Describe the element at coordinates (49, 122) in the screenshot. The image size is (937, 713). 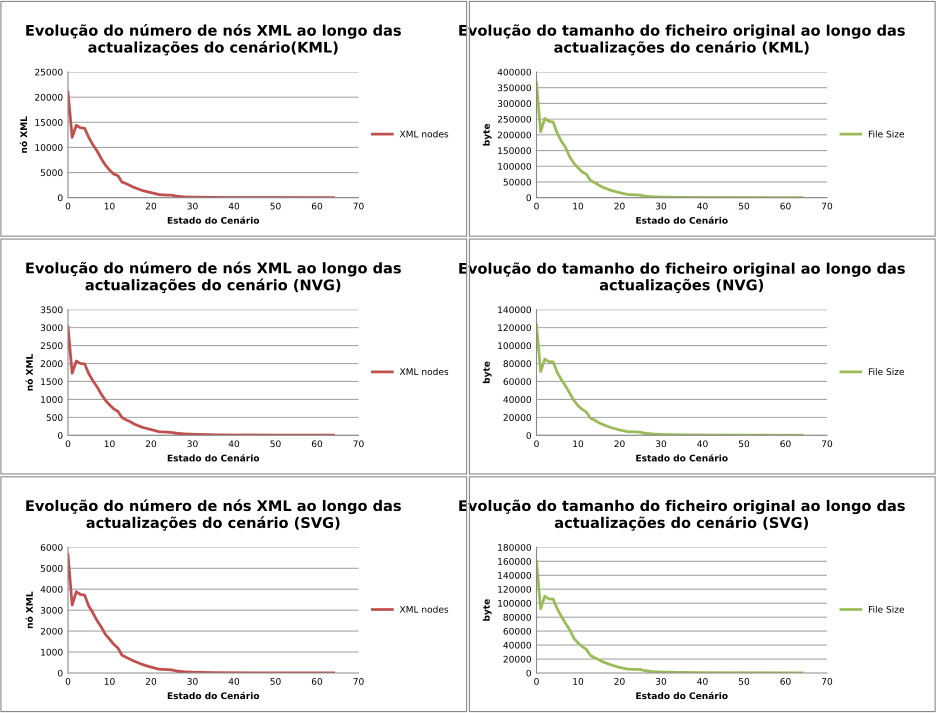
I see `y-tick-label: 15000` at that location.